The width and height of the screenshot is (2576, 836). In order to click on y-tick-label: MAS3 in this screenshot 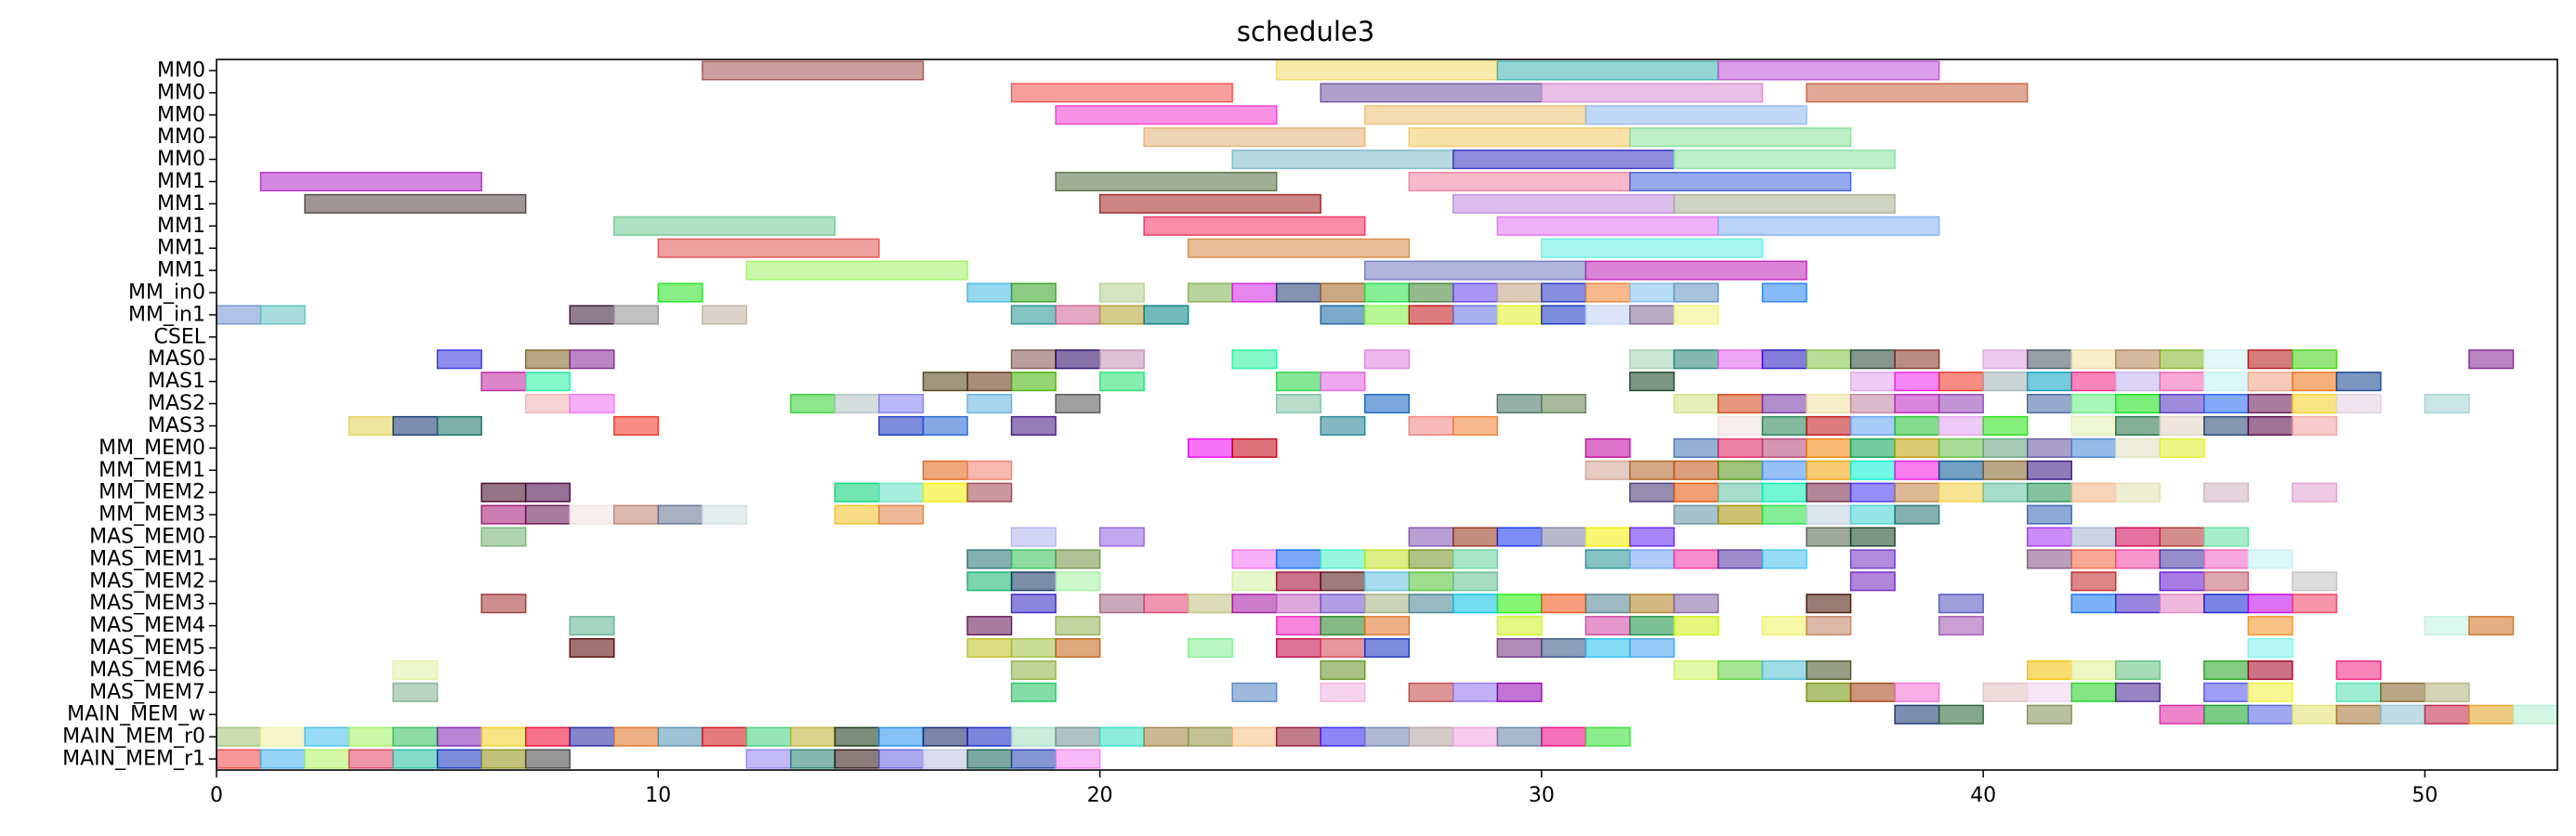, I will do `click(176, 426)`.